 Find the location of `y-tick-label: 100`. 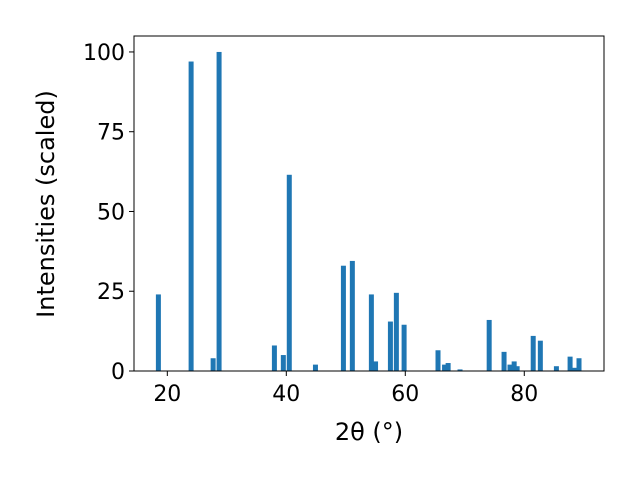

y-tick-label: 100 is located at coordinates (104, 53).